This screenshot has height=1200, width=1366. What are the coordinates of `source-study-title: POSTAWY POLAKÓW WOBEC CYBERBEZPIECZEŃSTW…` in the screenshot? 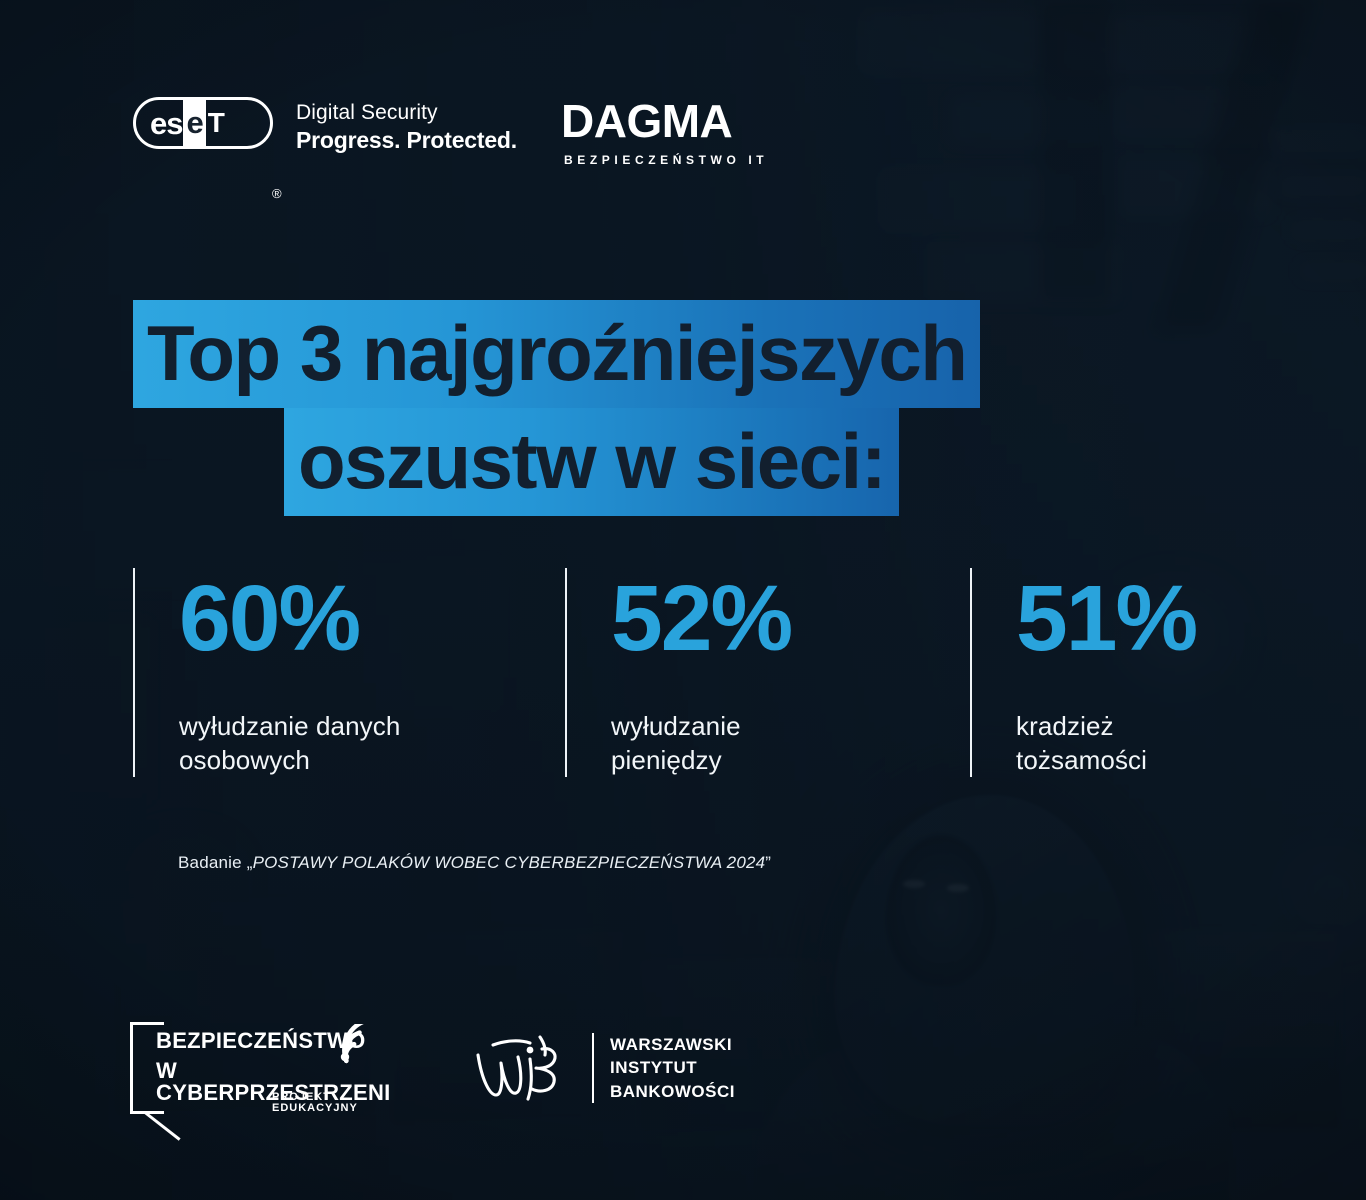 It's located at (509, 862).